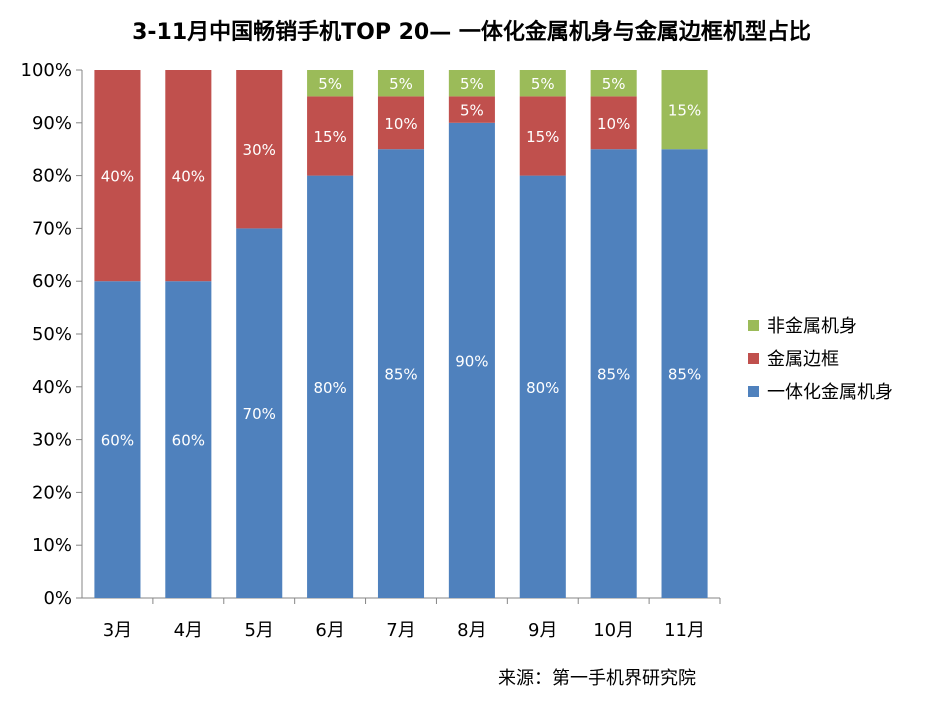  Describe the element at coordinates (258, 630) in the screenshot. I see `x-tick-label: 5月` at that location.